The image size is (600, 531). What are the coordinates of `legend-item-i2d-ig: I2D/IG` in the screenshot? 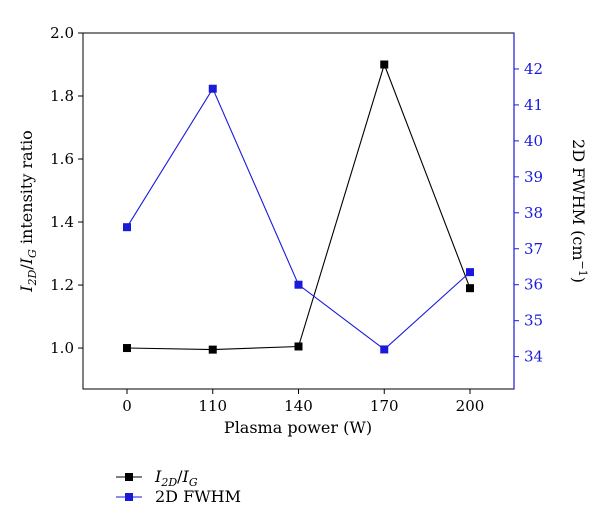 It's located at (157, 478).